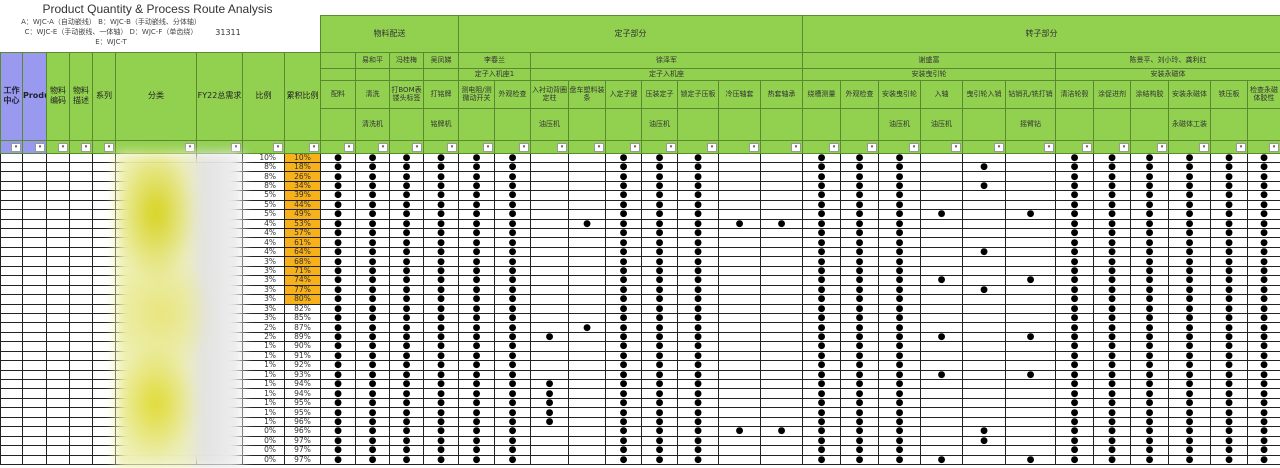 The height and width of the screenshot is (468, 1280). What do you see at coordinates (302, 412) in the screenshot?
I see `cumulative-ratio-cell: 95%` at bounding box center [302, 412].